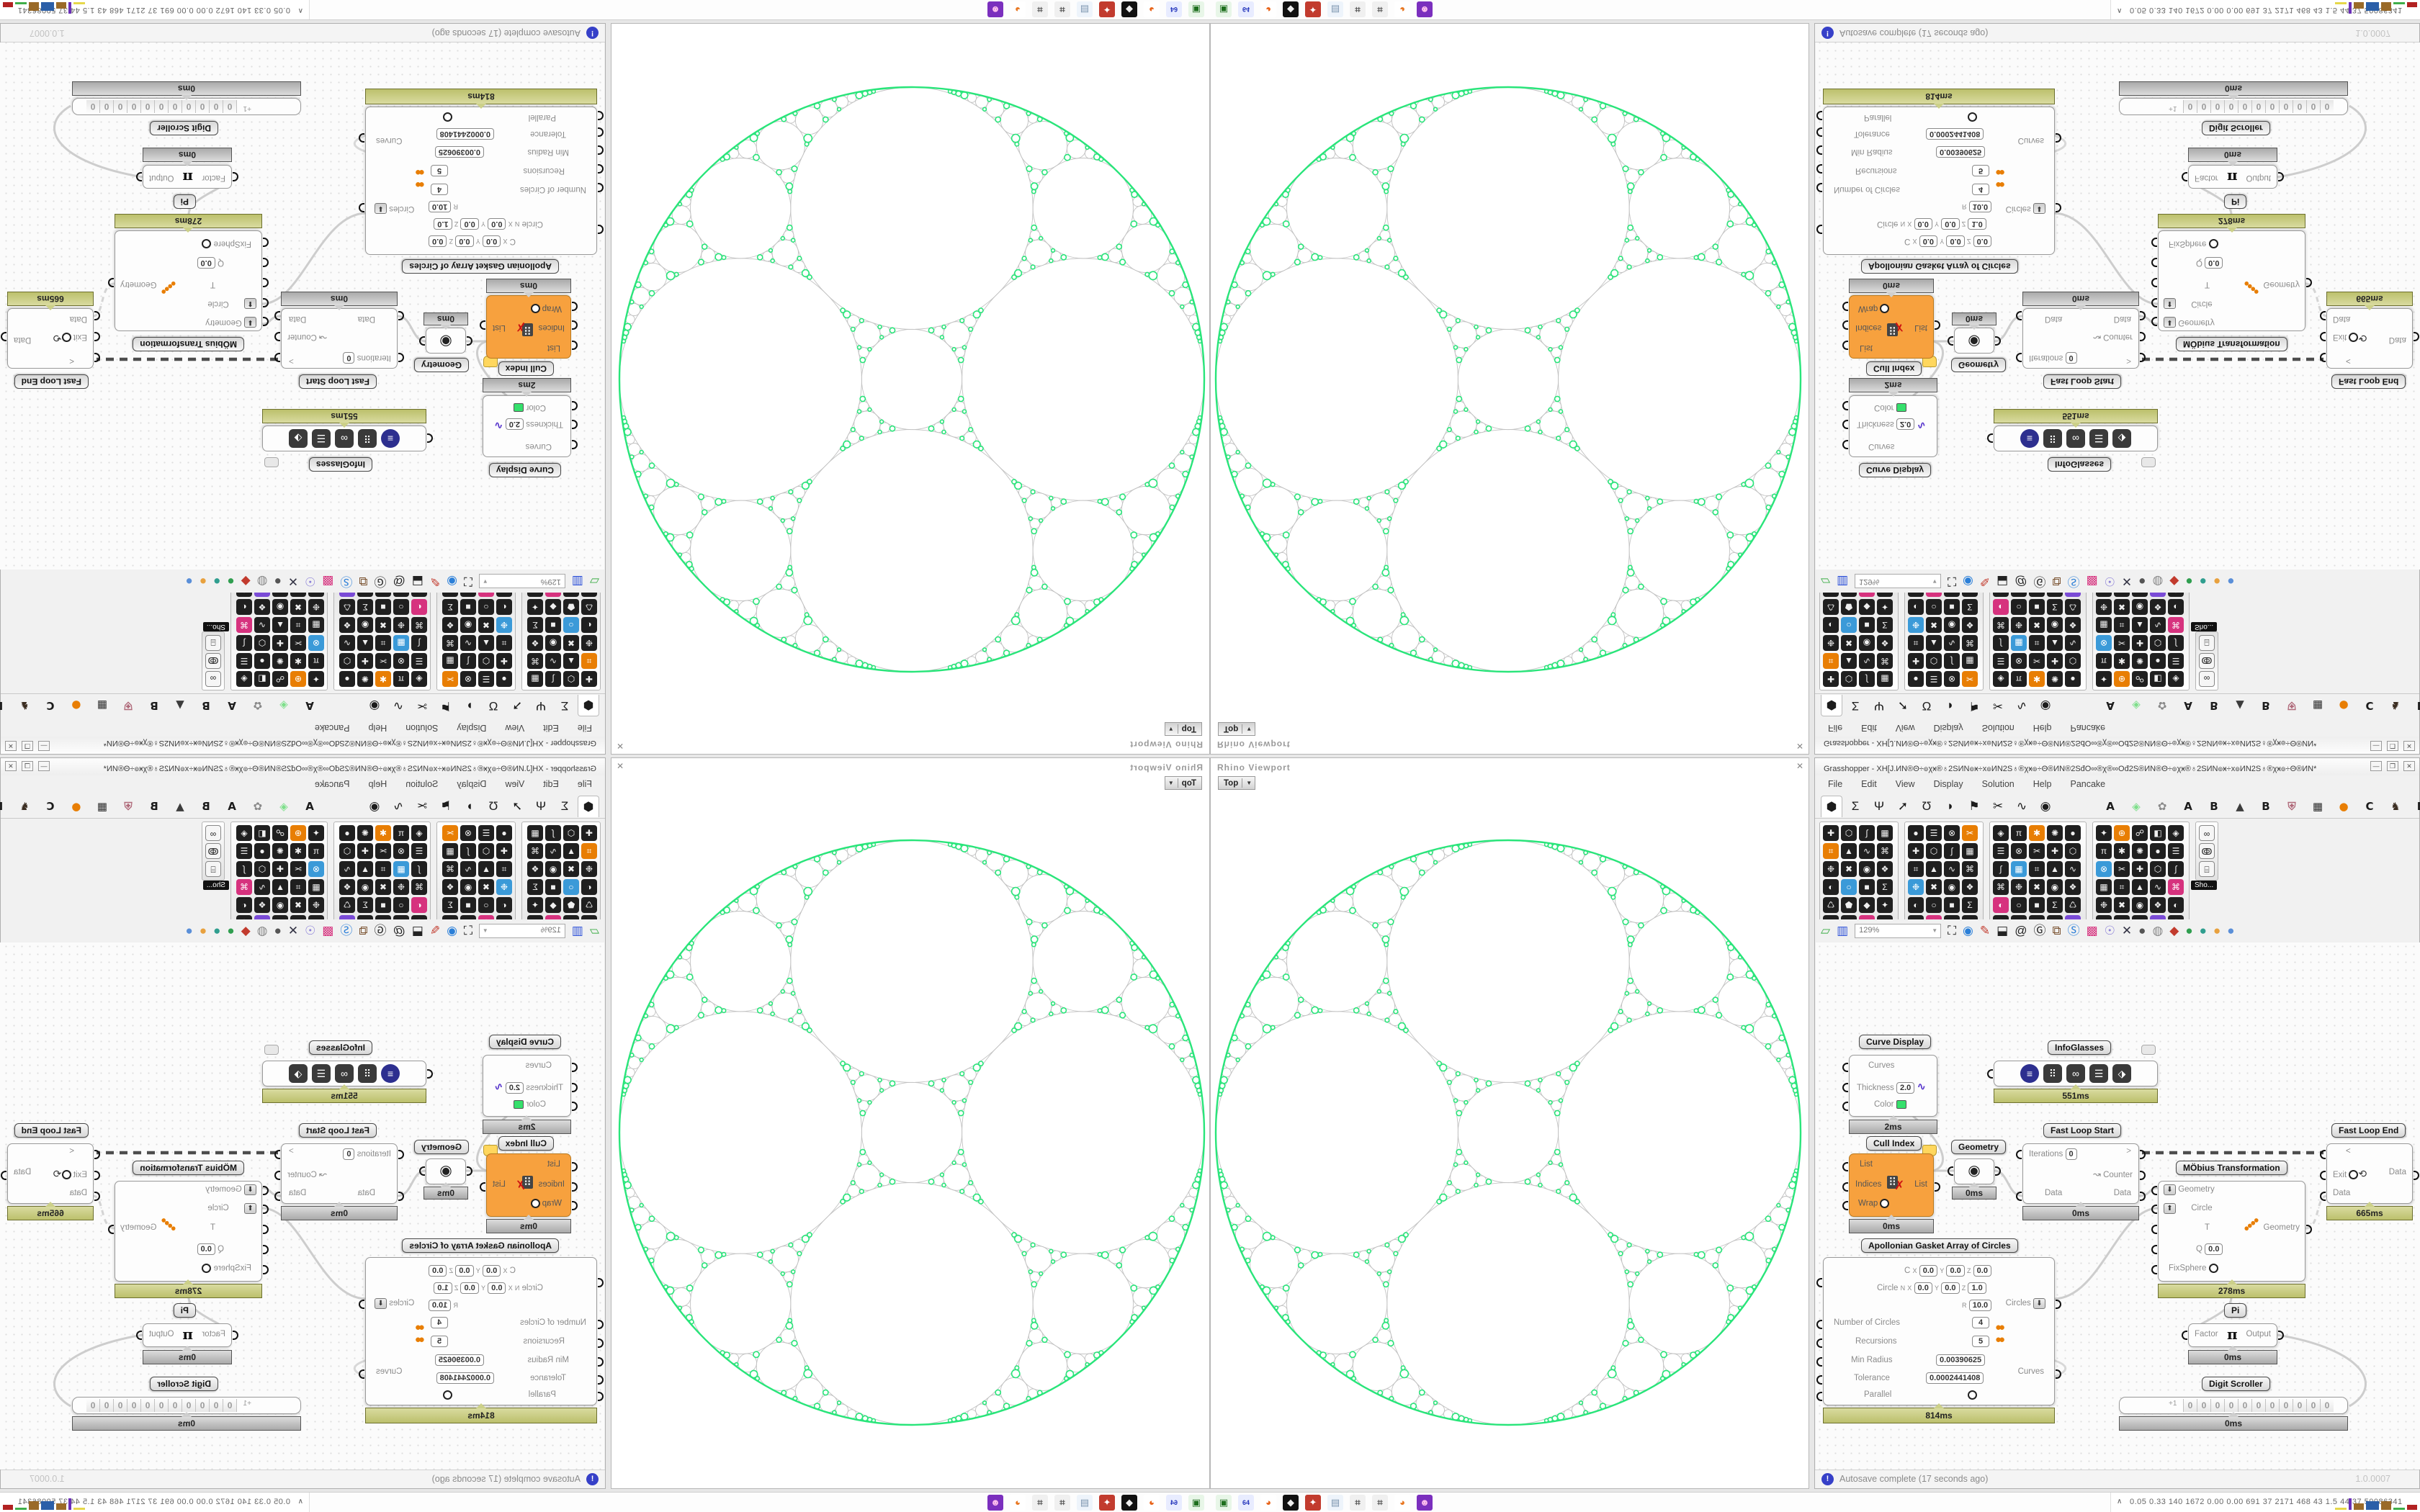  What do you see at coordinates (2081, 338) in the screenshot?
I see `node-body: Iterations 0 Data > ↝ Counter Data` at bounding box center [2081, 338].